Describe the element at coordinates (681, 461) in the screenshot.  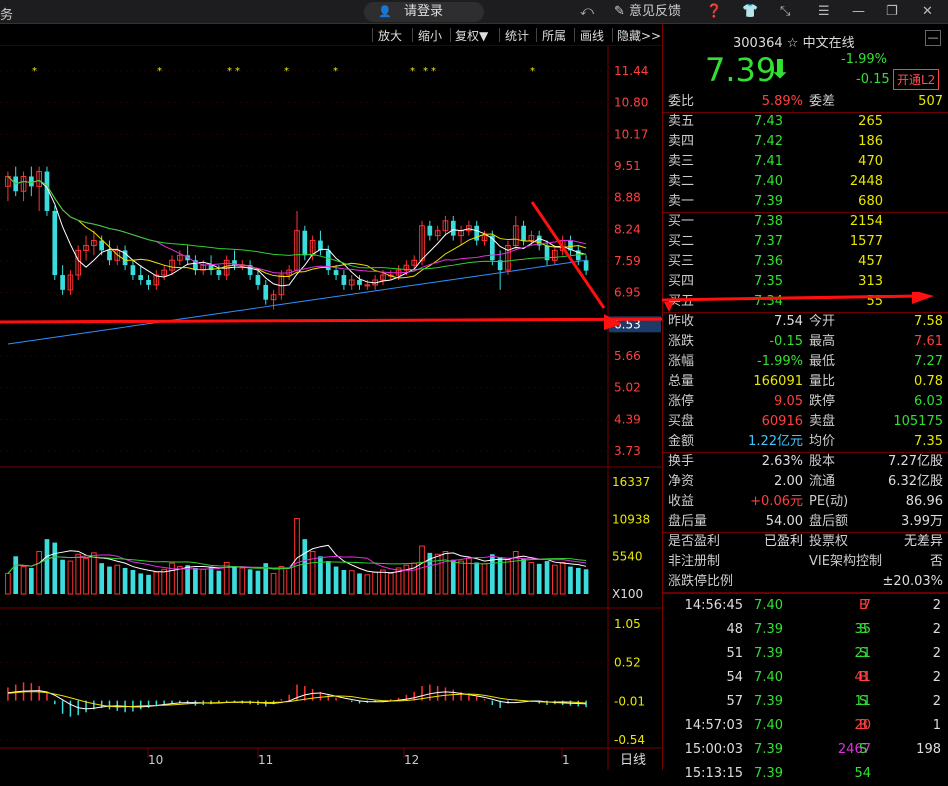
I see `fund-label: 换手` at that location.